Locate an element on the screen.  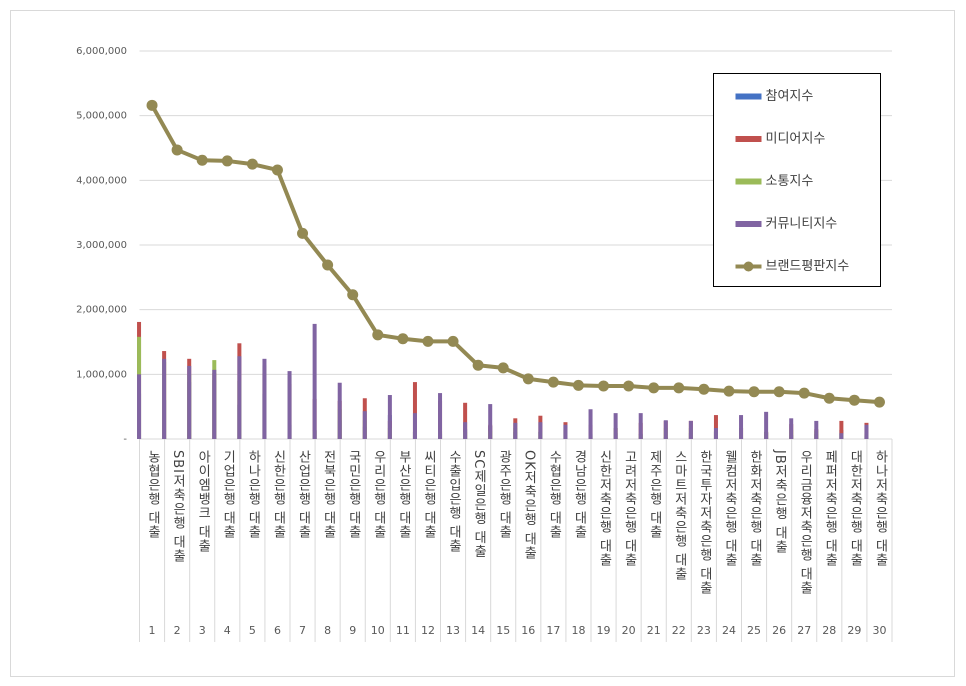
x-tick-label: 광주은행 대출 is located at coordinates (504, 495).